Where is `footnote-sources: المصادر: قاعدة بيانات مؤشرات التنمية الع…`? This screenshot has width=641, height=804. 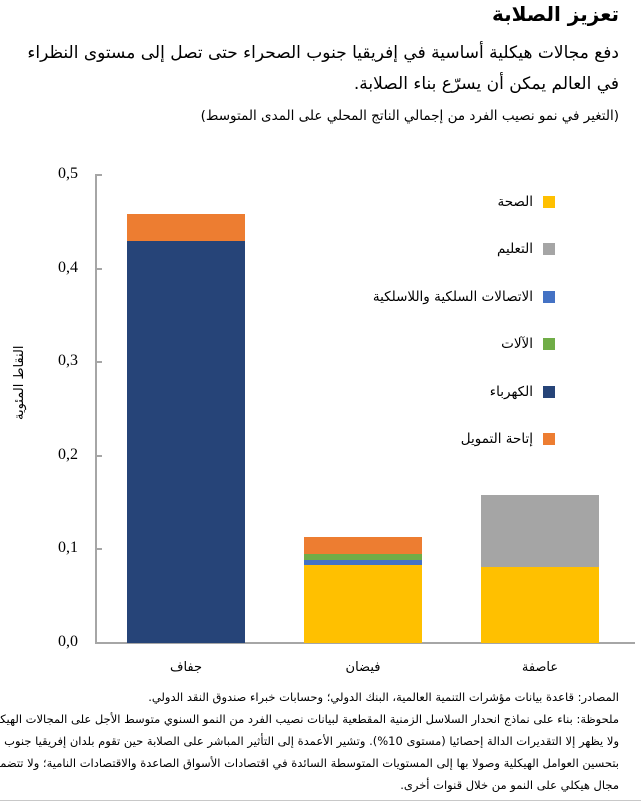
footnote-sources: المصادر: قاعدة بيانات مؤشرات التنمية الع… is located at coordinates (383, 697).